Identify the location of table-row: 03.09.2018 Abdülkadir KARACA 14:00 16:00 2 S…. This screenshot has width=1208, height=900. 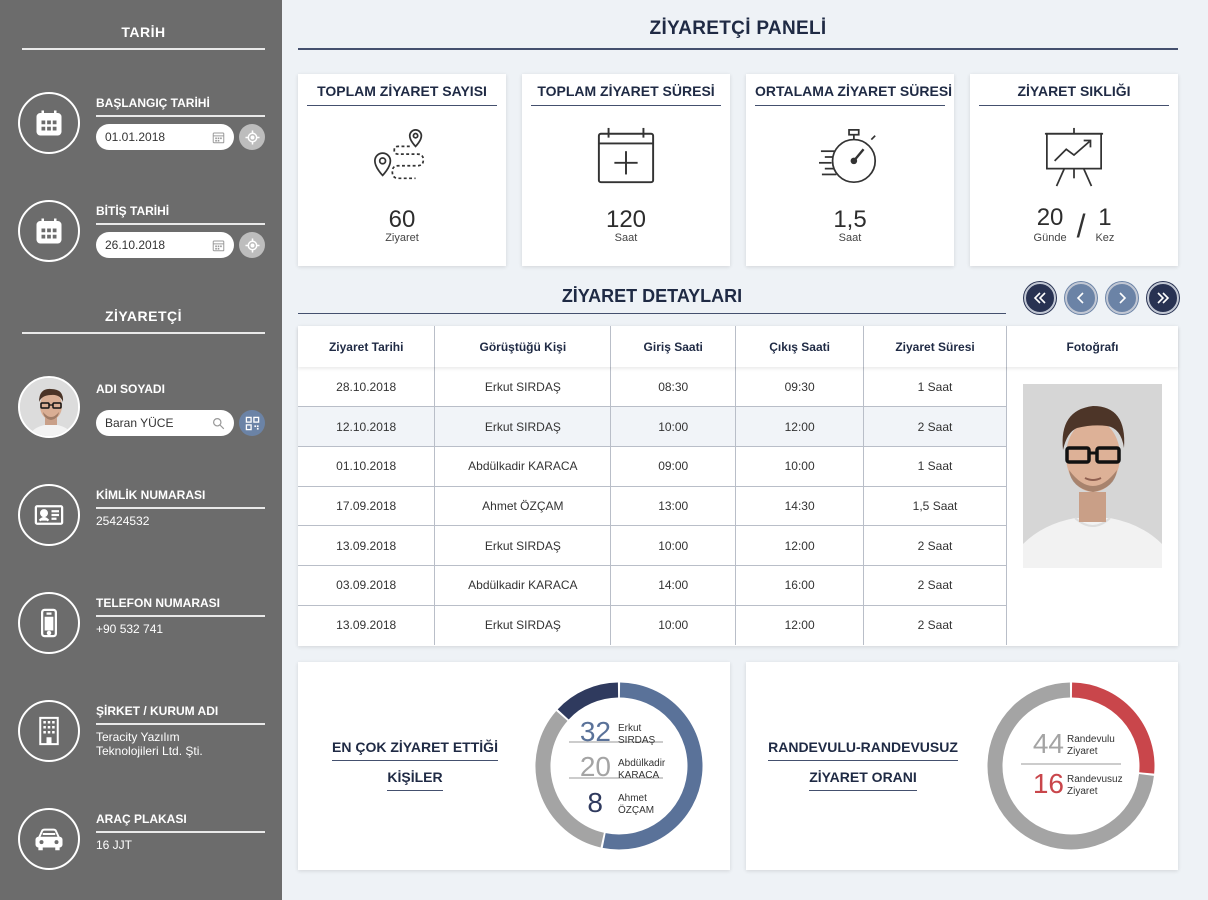
(652, 585).